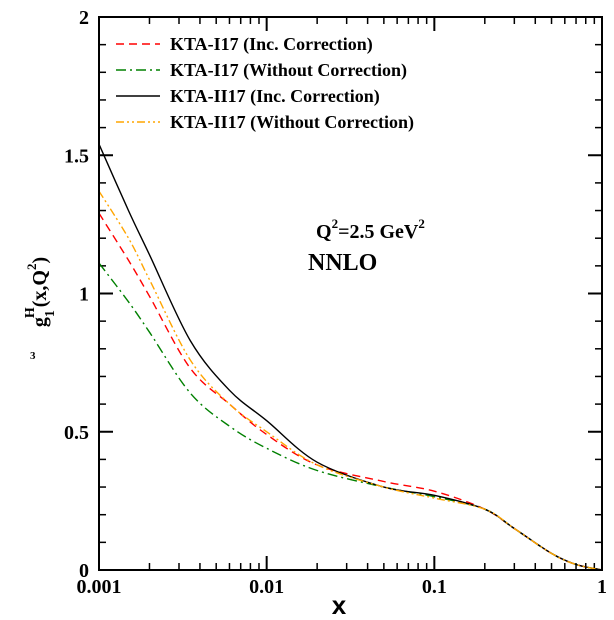 The width and height of the screenshot is (614, 620). I want to click on q2-sup2: 2, so click(421, 223).